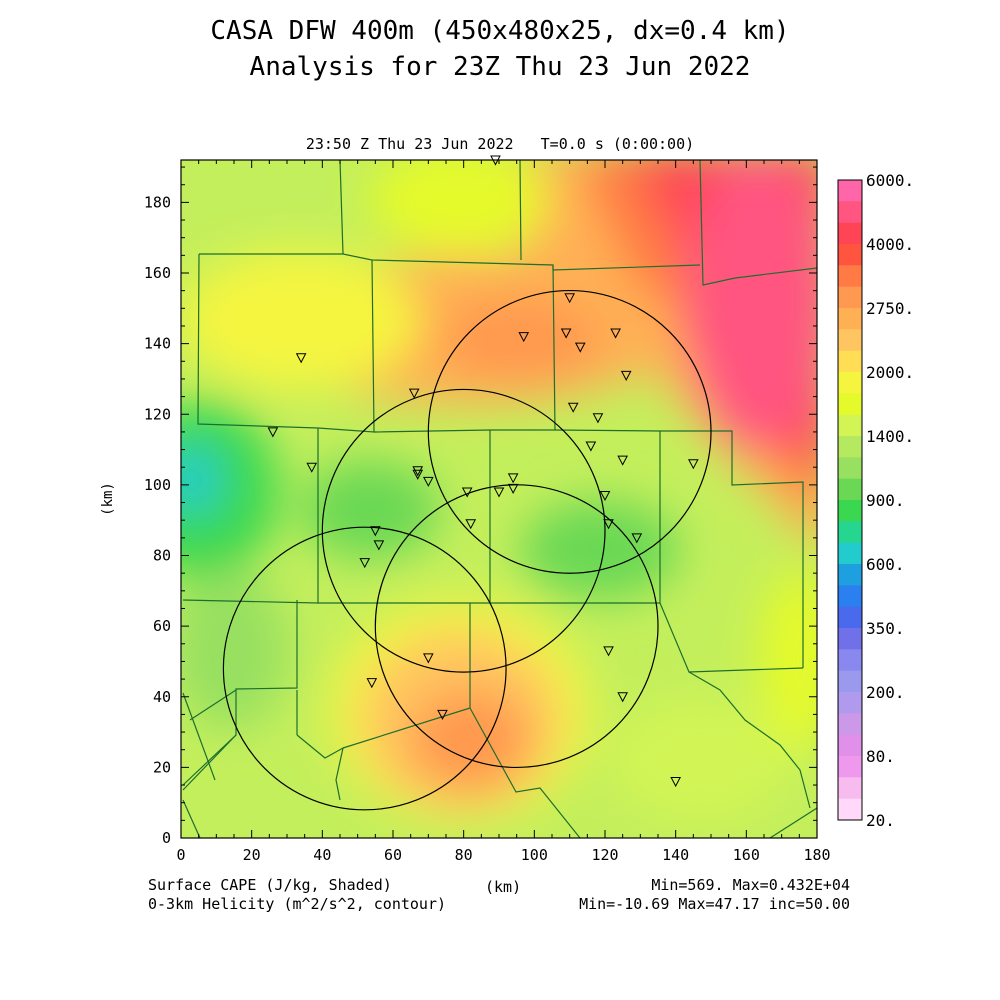  I want to click on colorbar-label: 350., so click(885, 628).